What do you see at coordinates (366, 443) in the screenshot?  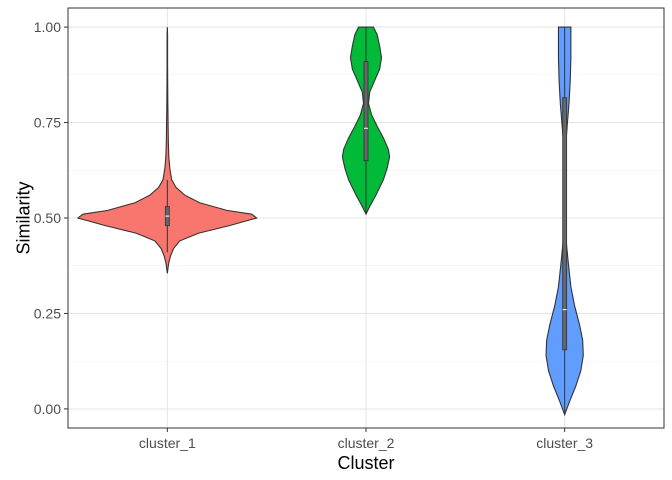 I see `x-tick-label: cluster_2` at bounding box center [366, 443].